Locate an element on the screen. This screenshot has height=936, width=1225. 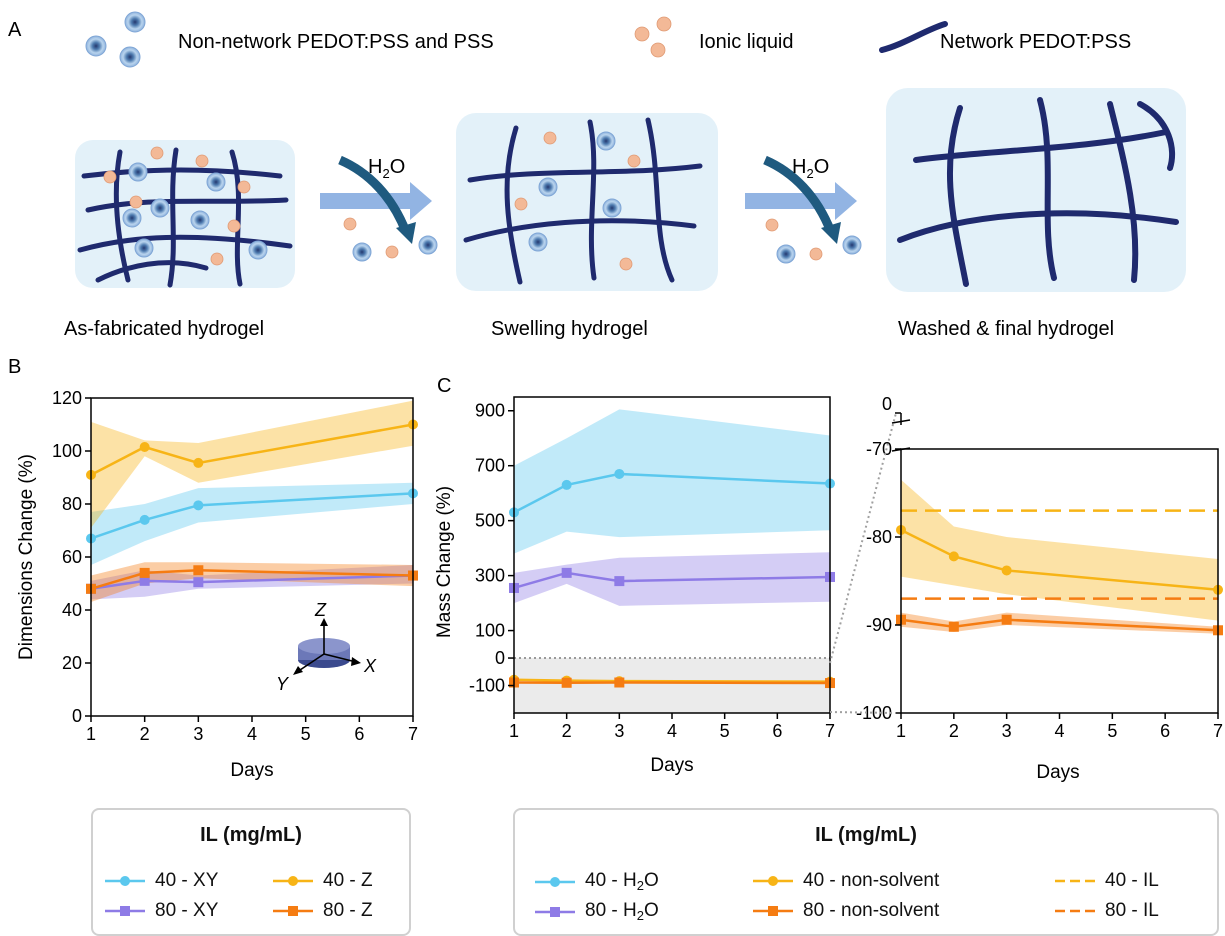
chart-dimensions-change: 1 2 3 4 5 6 7 0 20 40 60 80 100 120 is located at coordinates (235, 566).